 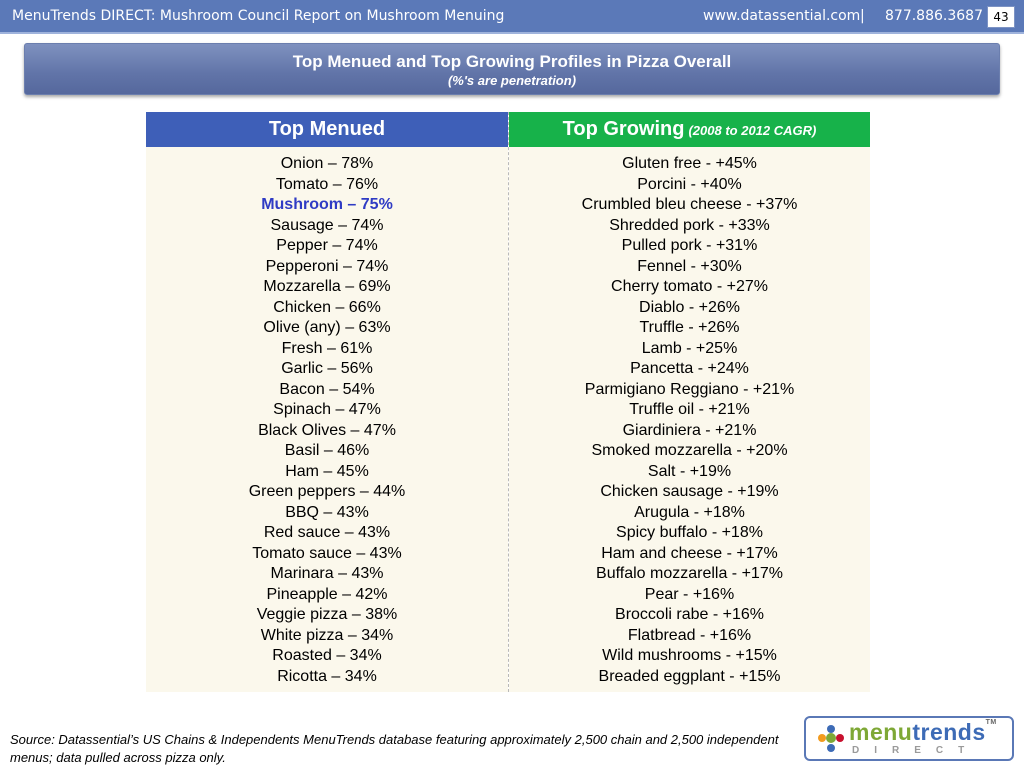 I want to click on top-growing-header-label: Top Growing, so click(x=623, y=129).